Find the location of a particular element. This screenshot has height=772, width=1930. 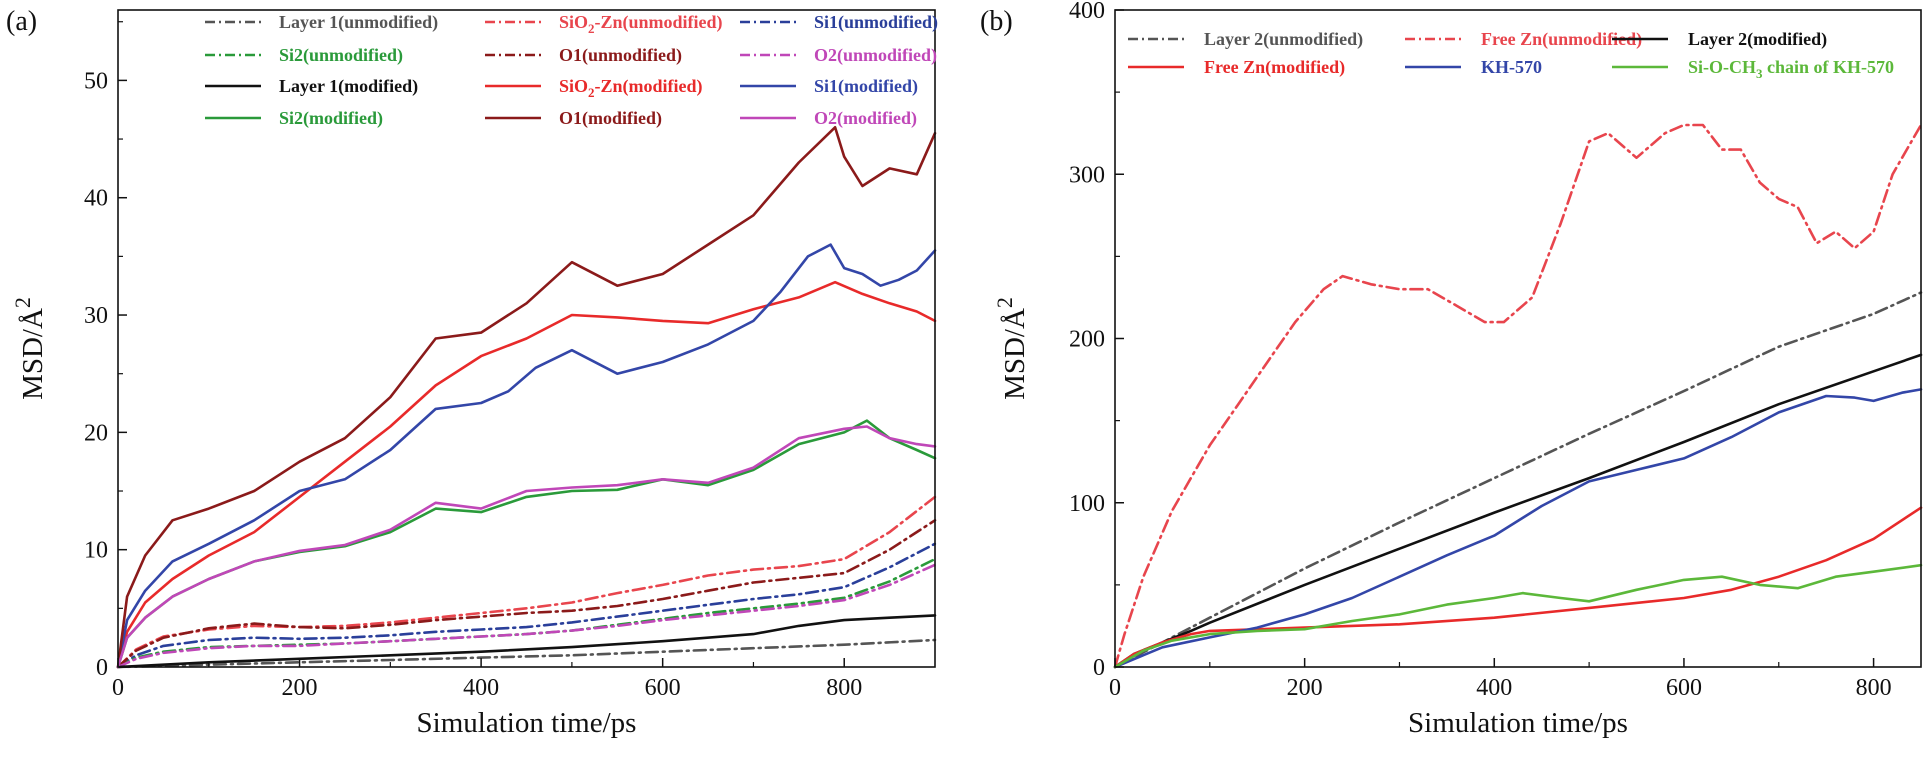

legend-entry: Si1(modified) is located at coordinates (866, 86).